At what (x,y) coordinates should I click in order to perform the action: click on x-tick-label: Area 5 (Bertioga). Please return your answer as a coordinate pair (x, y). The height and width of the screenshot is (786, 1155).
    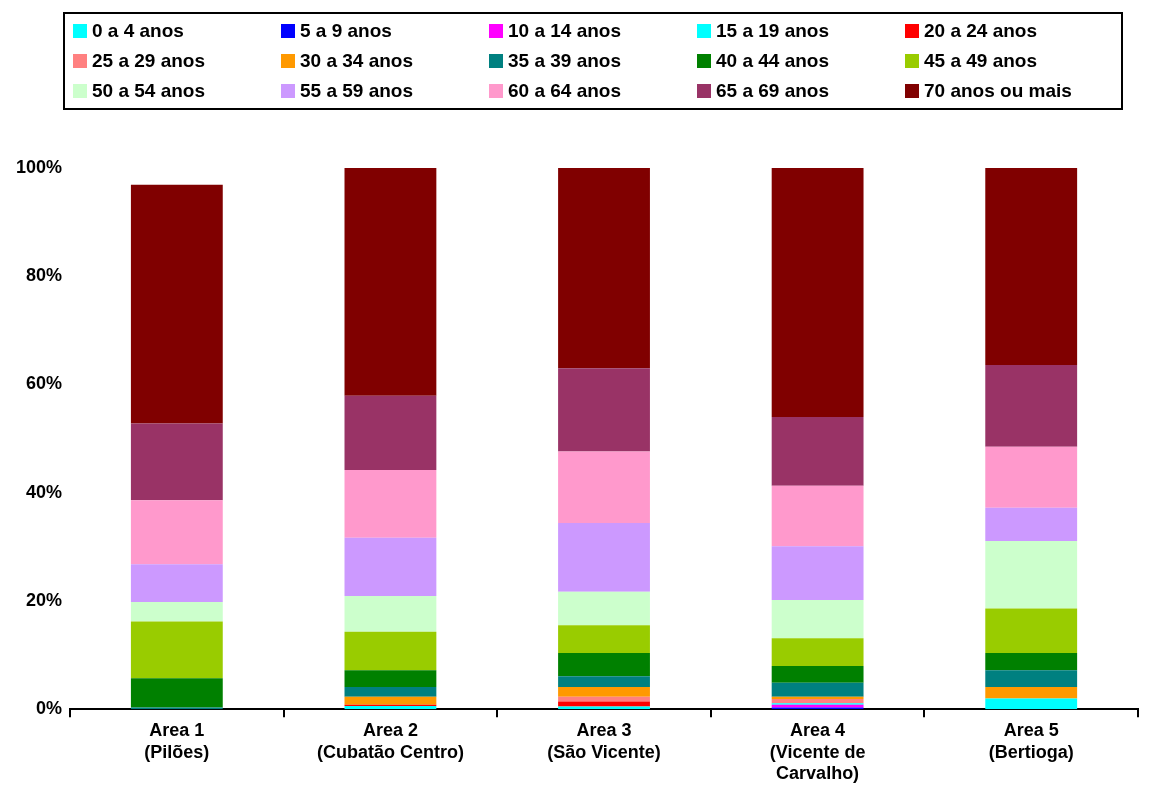
    Looking at the image, I should click on (1031, 740).